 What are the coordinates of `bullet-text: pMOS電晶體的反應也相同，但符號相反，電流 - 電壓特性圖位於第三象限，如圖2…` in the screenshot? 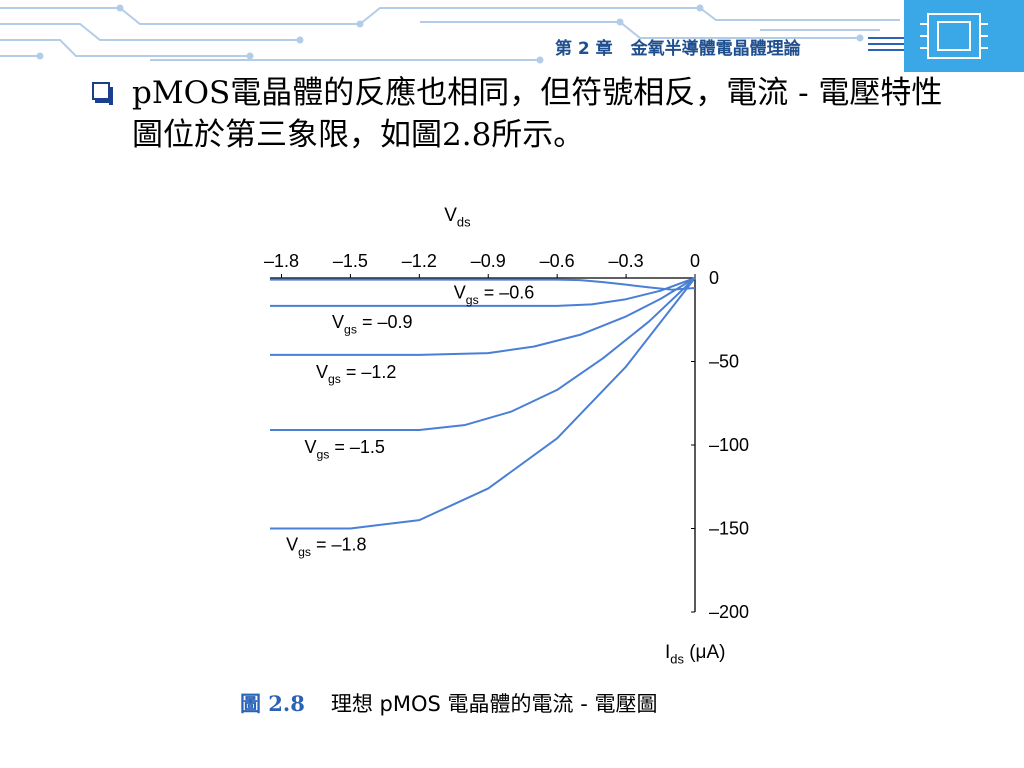 It's located at (537, 114).